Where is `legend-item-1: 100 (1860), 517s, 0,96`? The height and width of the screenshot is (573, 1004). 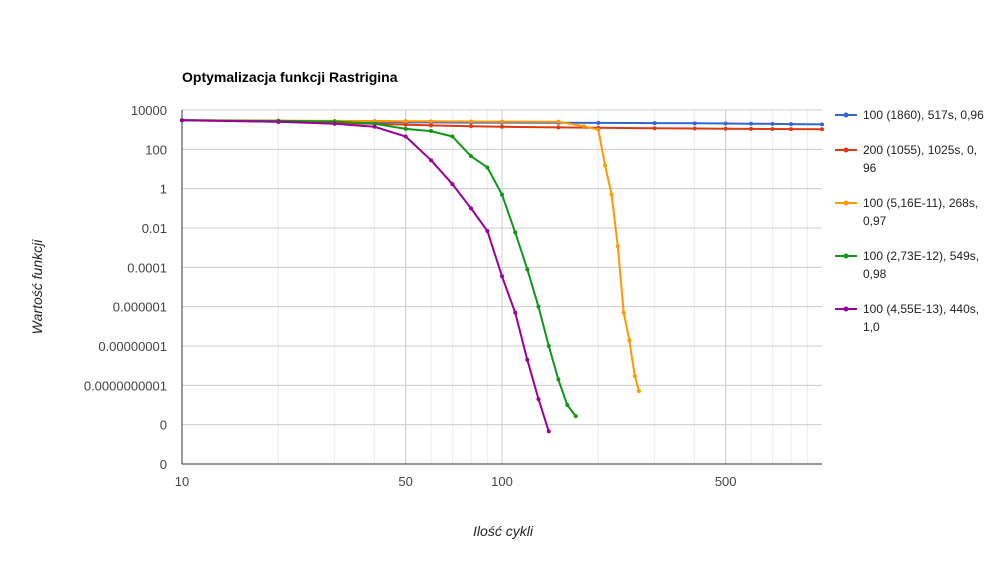
legend-item-1: 100 (1860), 517s, 0,96 is located at coordinates (909, 115).